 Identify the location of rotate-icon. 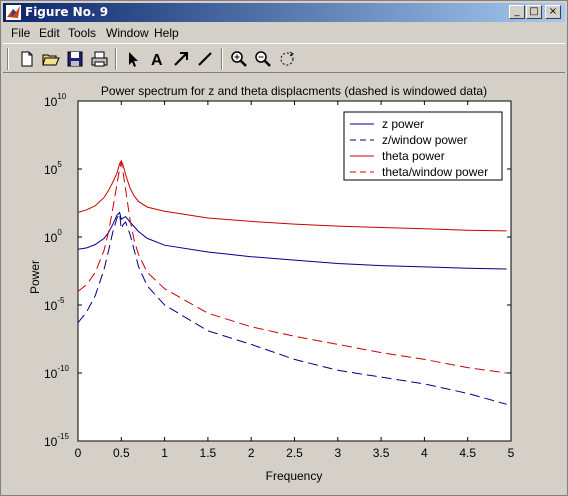
(287, 59).